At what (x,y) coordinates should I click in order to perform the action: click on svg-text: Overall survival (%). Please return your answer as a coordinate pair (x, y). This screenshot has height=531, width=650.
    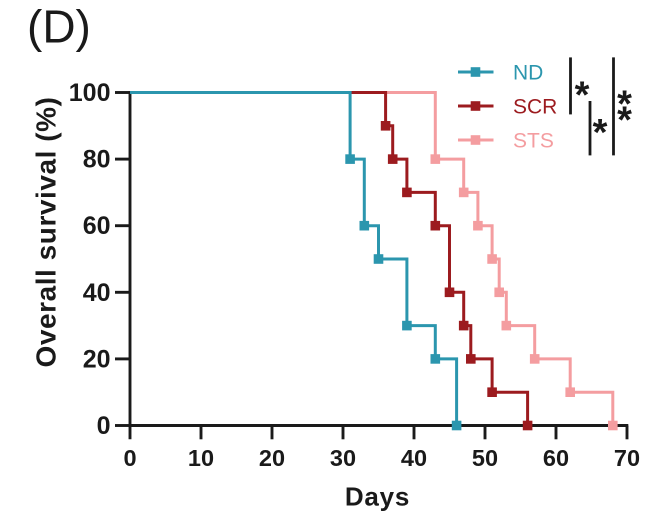
    Looking at the image, I should click on (46, 232).